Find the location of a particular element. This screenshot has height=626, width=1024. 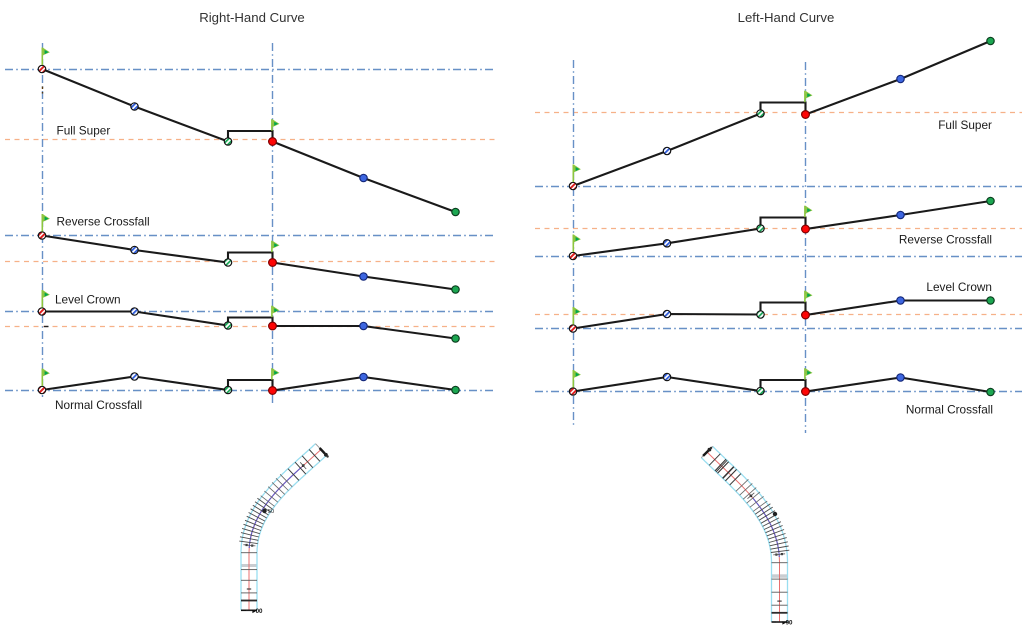

svg-text: ▸90 is located at coordinates (788, 622).